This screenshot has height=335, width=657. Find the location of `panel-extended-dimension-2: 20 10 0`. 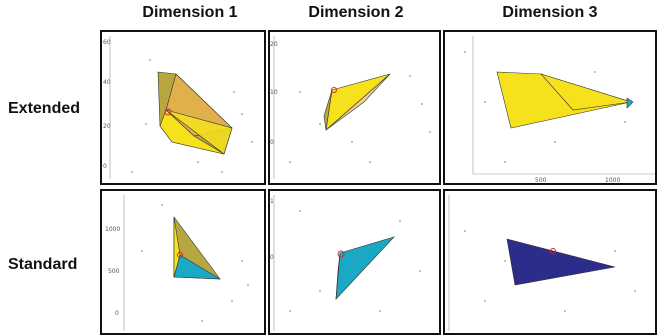

panel-extended-dimension-2: 20 10 0 is located at coordinates (354, 107).